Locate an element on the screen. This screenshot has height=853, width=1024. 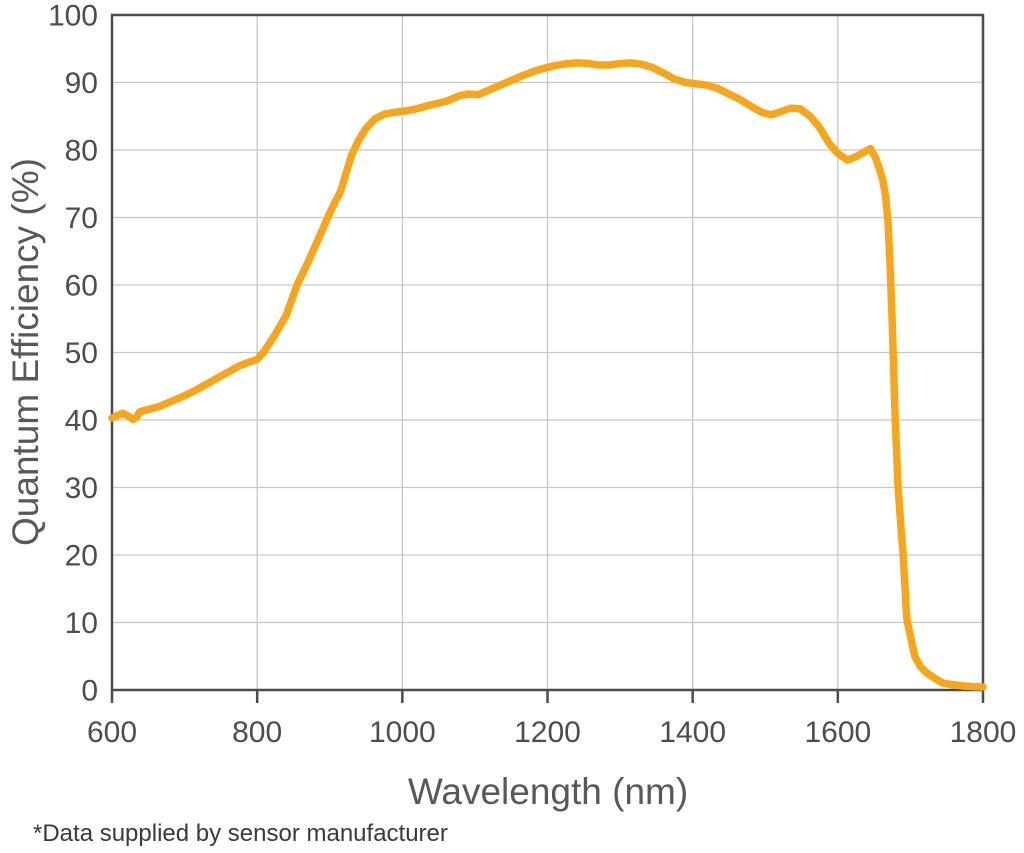
x-axis-ticks is located at coordinates (547, 696).